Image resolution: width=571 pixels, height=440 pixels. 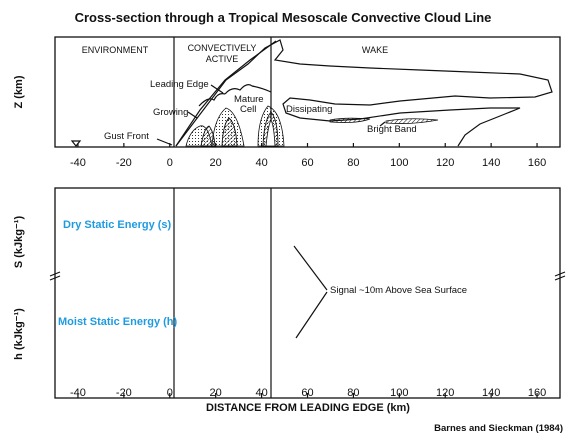 I want to click on bottom-x-tick-label: 140, so click(x=491, y=393).